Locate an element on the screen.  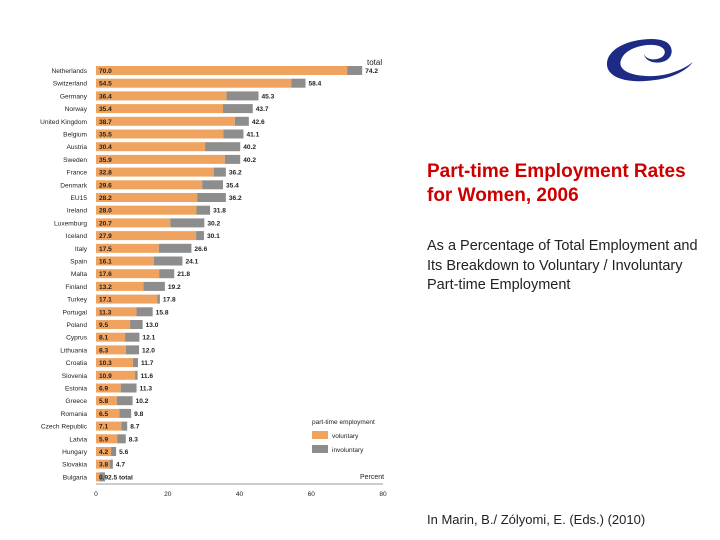
legend-swatch-voluntary is located at coordinates (320, 435).